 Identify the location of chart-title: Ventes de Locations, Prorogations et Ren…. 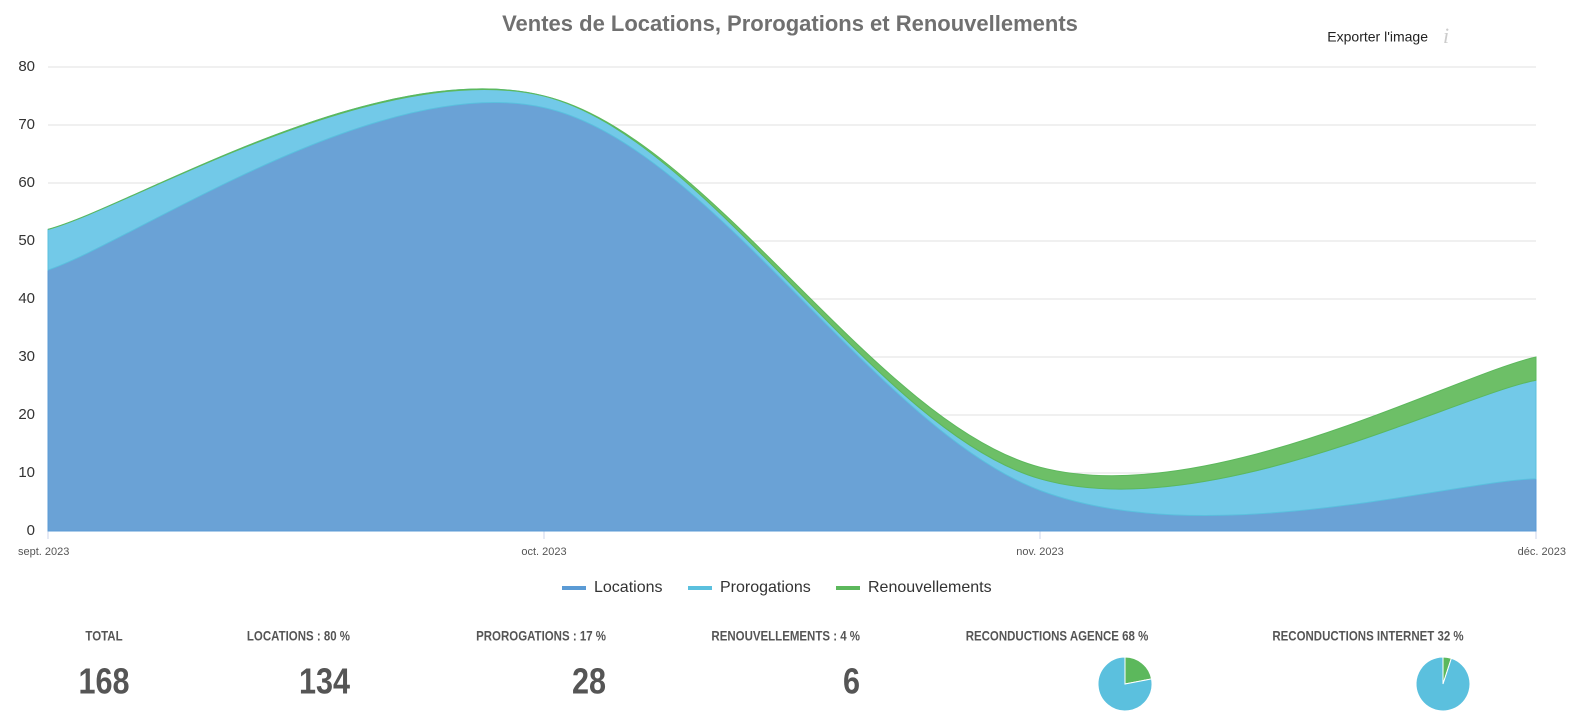
(790, 23).